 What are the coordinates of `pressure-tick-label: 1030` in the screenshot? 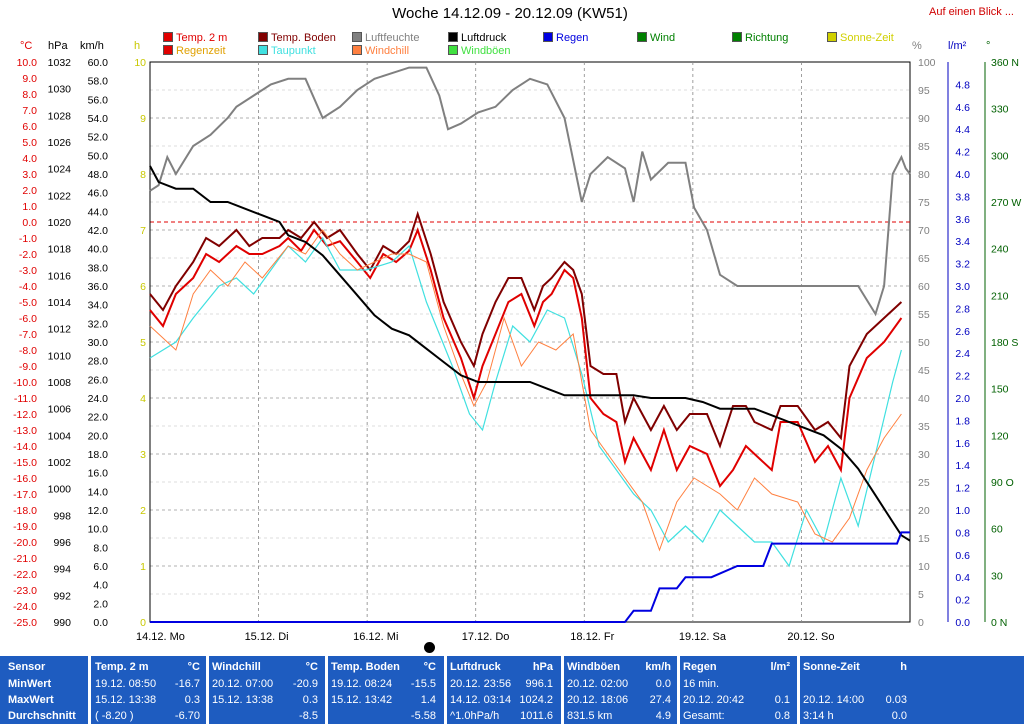 It's located at (60, 90).